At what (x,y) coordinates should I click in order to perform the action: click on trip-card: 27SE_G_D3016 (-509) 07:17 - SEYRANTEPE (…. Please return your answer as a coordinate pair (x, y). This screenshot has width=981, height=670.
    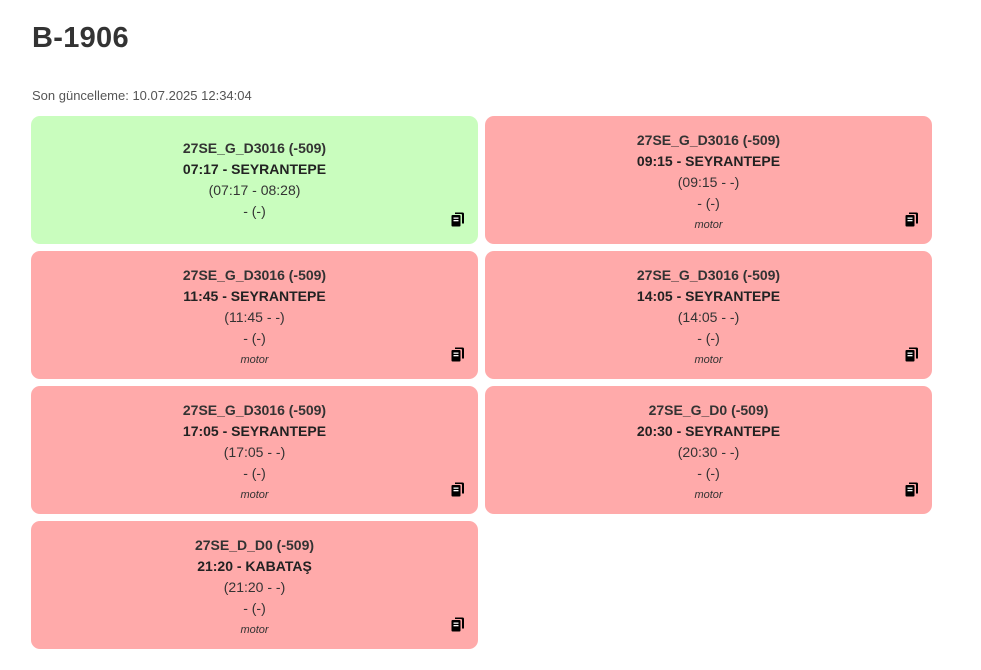
    Looking at the image, I should click on (254, 180).